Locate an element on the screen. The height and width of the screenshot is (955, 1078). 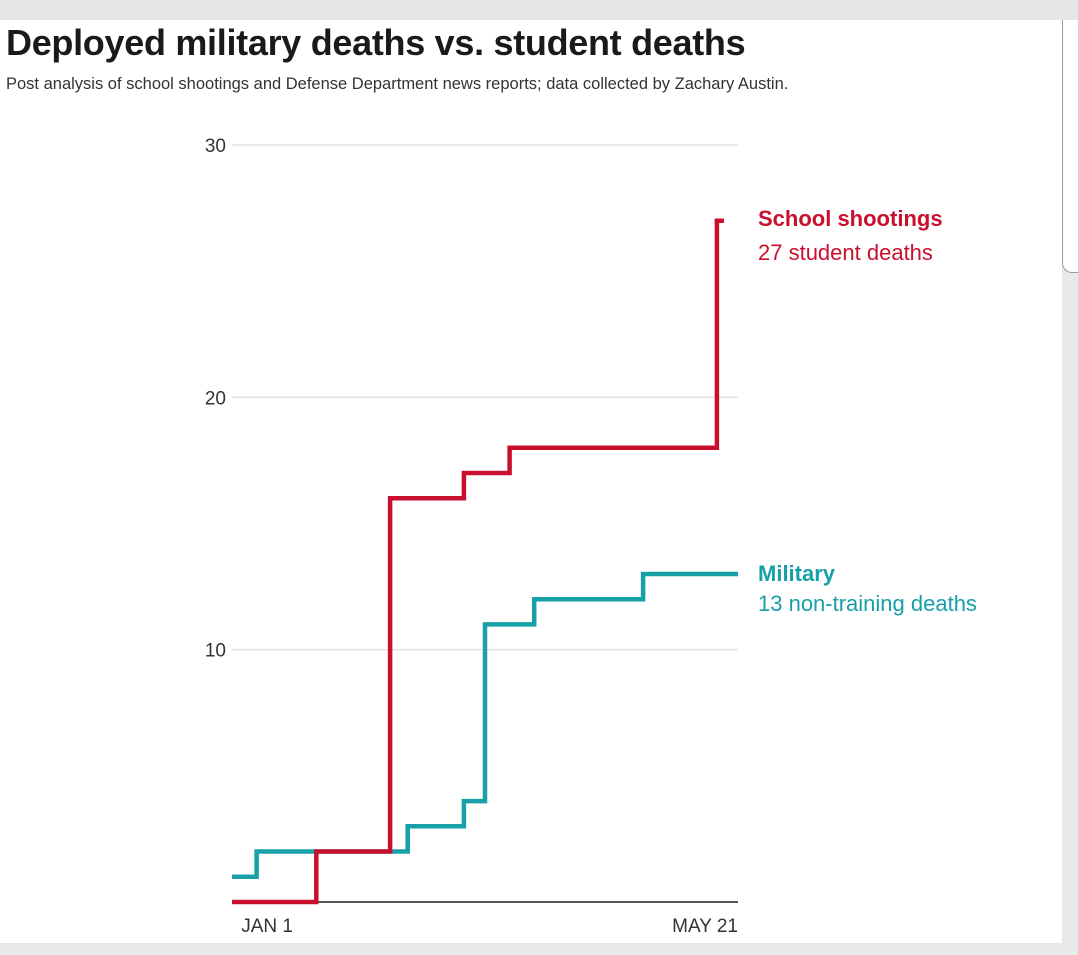
series-label-military: Military is located at coordinates (797, 573).